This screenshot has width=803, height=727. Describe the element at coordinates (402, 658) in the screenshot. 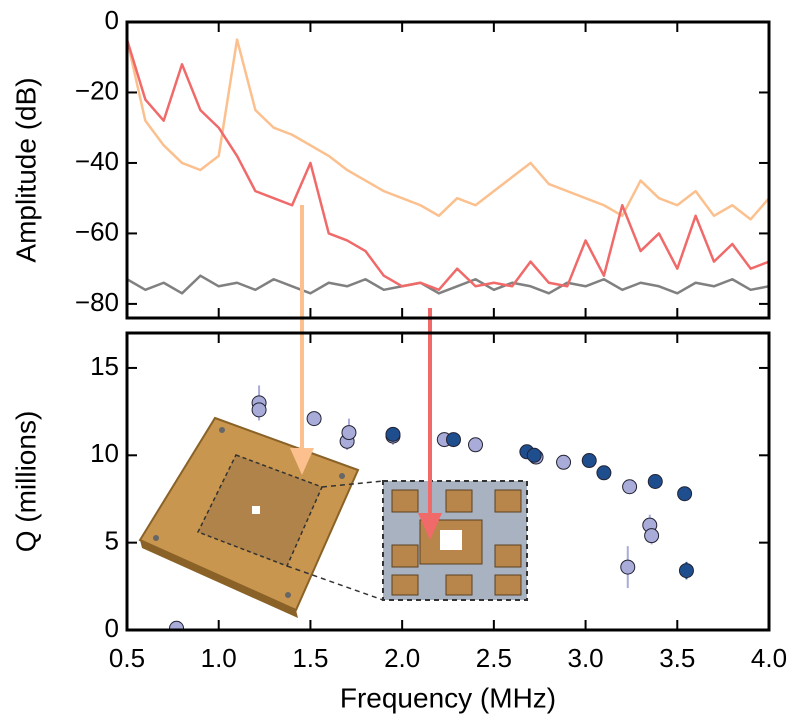

I see `x-tick-label: 2.0` at that location.